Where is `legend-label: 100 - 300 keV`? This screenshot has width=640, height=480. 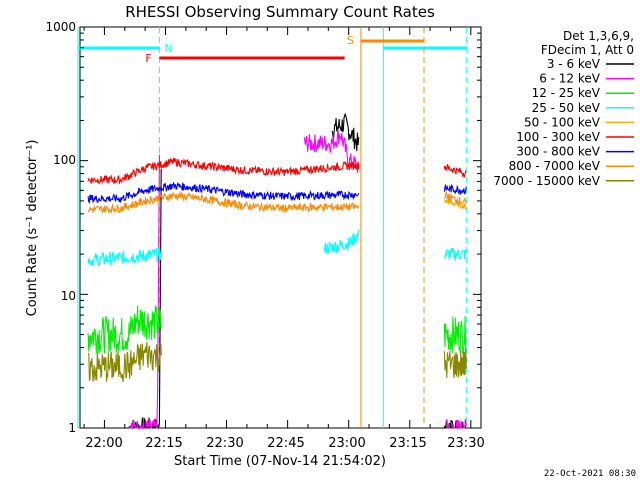 legend-label: 100 - 300 keV is located at coordinates (558, 137).